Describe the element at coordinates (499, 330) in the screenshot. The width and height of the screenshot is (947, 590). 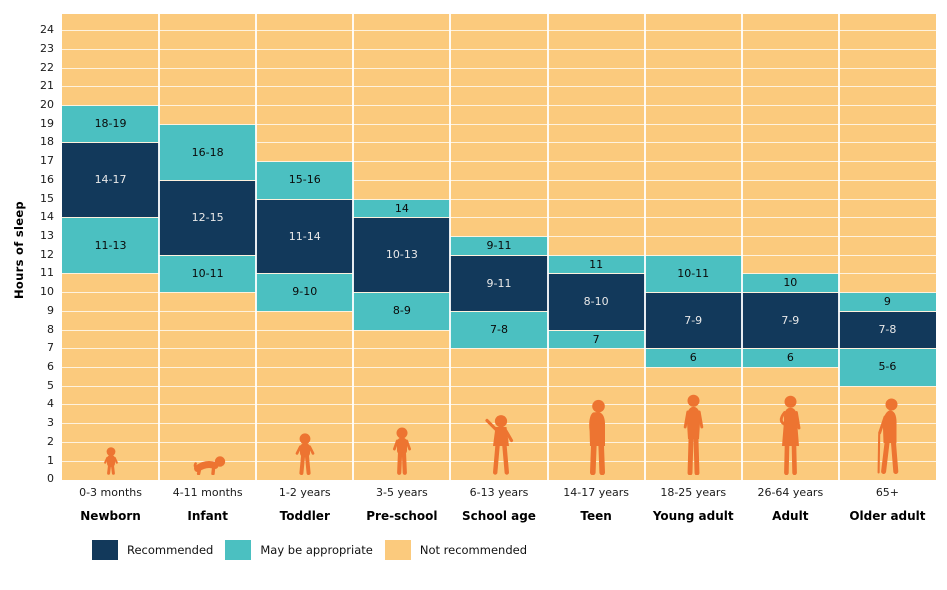
I see `may-be-appropriate-band: 7-8` at that location.